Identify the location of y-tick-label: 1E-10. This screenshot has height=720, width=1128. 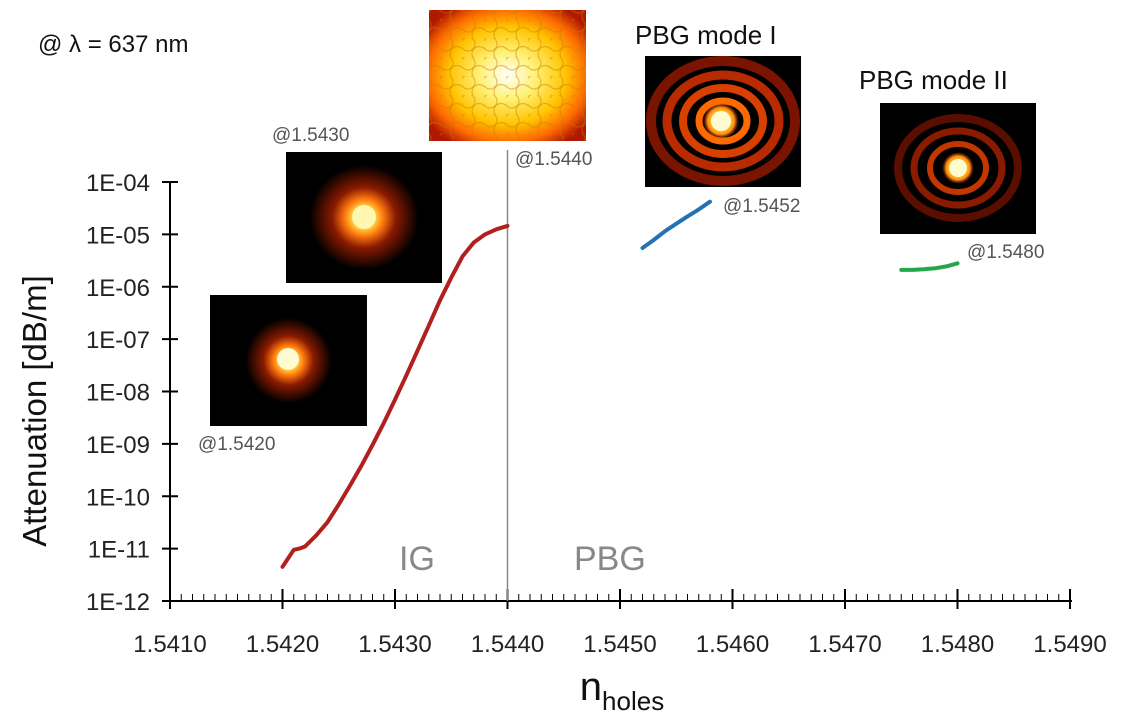
(118, 497).